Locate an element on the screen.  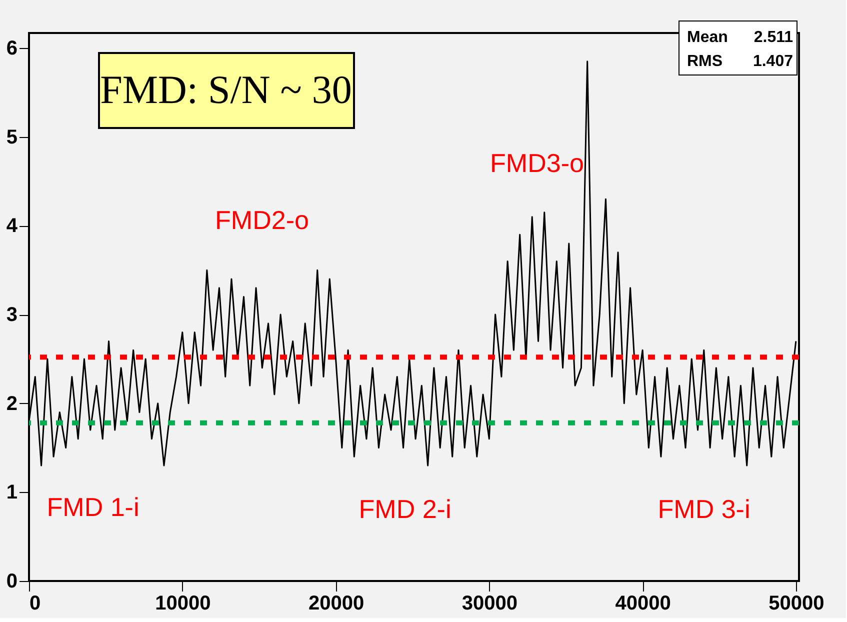
y-tick-label: 5 is located at coordinates (12, 137).